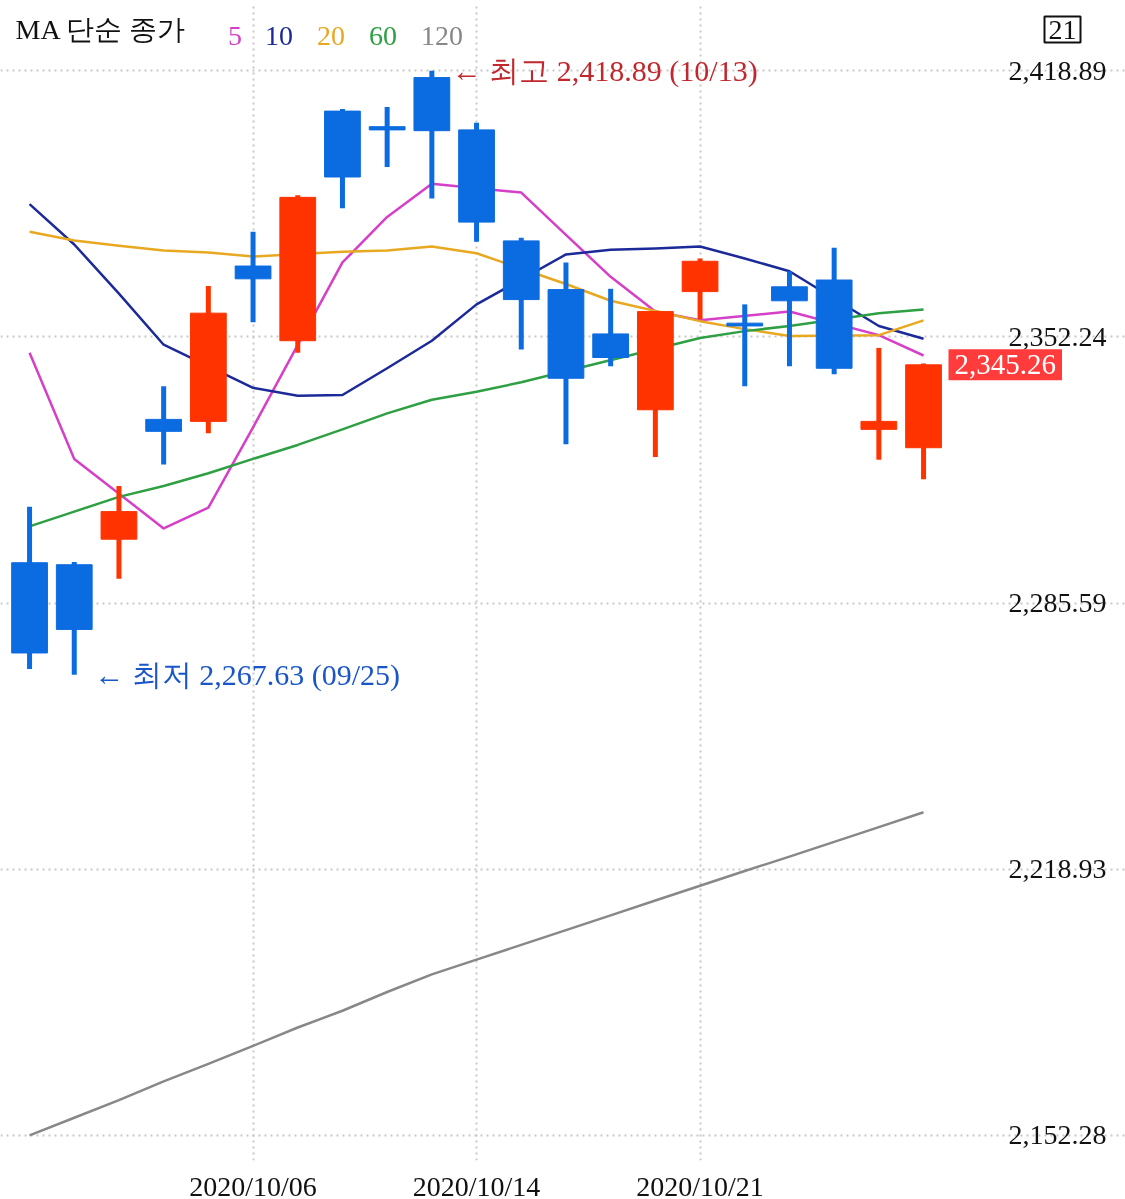 The height and width of the screenshot is (1199, 1125). Describe the element at coordinates (100, 29) in the screenshot. I see `legend-title: MA 단순 종가` at that location.